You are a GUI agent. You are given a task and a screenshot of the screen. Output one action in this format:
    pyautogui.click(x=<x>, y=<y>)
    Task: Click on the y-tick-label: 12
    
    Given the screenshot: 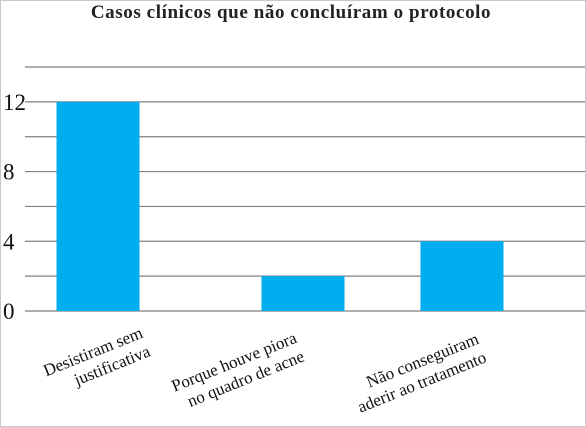 What is the action you would take?
    pyautogui.click(x=14, y=102)
    